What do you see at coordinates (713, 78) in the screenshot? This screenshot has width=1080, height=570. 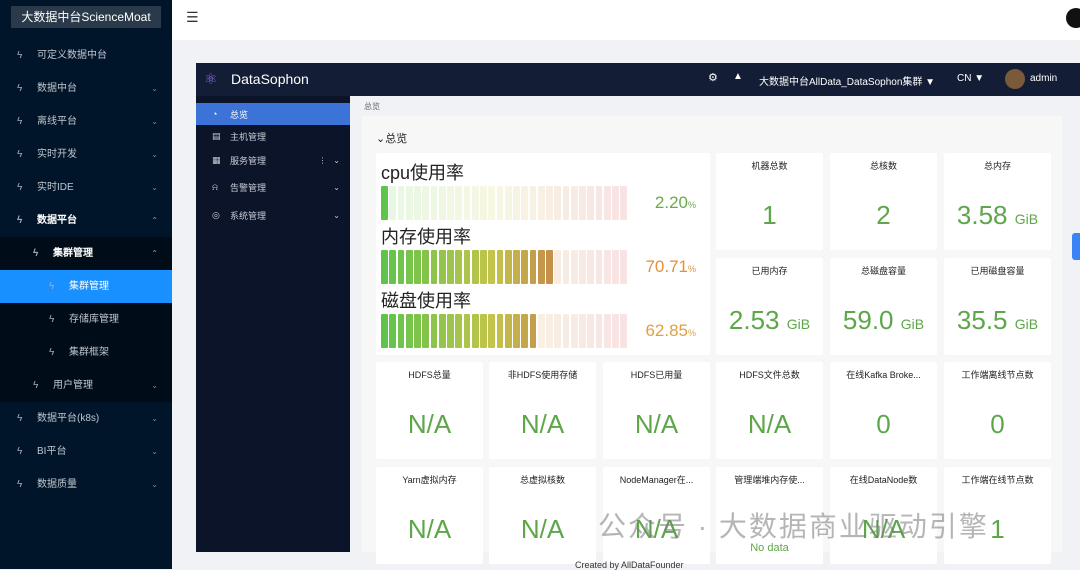 I see `settings-icon: ⚙` at bounding box center [713, 78].